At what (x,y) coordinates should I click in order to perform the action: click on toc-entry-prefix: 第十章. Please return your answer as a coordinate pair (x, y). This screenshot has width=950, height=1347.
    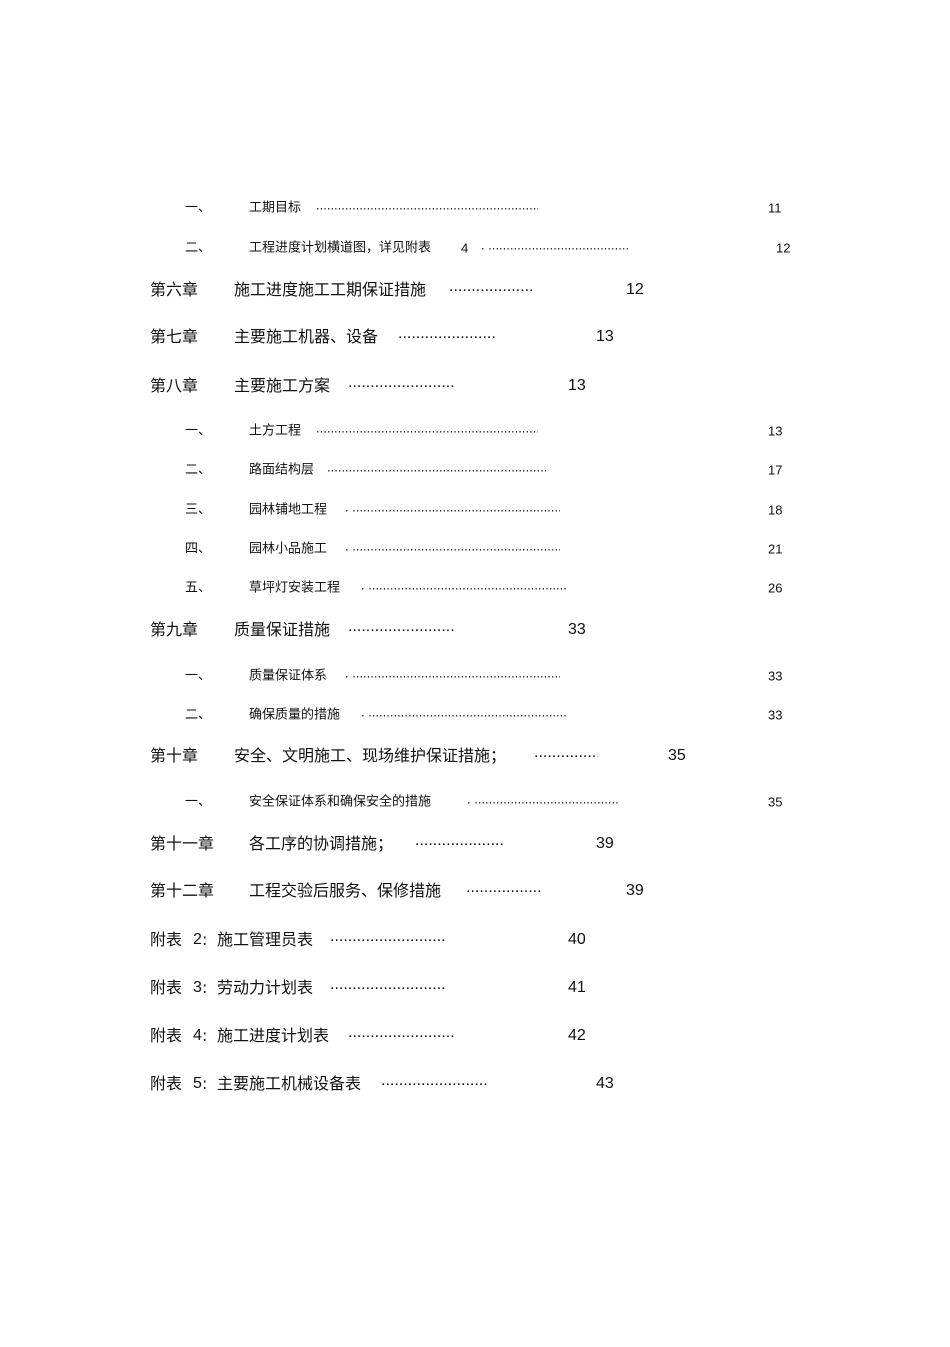
    Looking at the image, I should click on (174, 755).